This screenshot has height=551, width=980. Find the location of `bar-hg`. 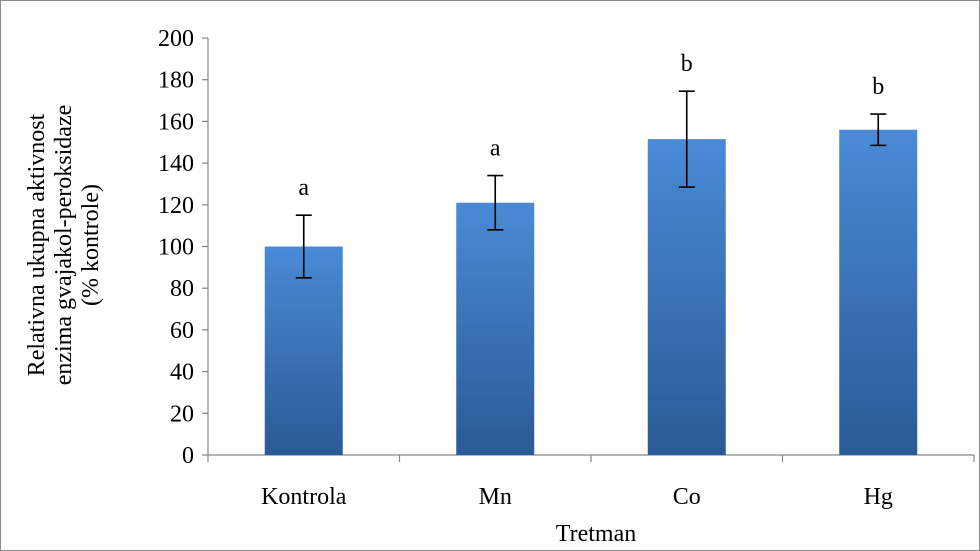

bar-hg is located at coordinates (878, 292).